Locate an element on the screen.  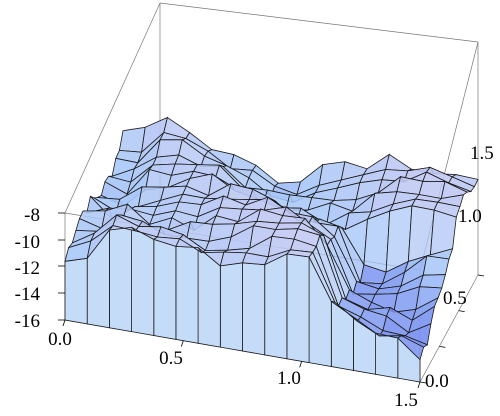
y-tick-label: 0.0 is located at coordinates (437, 381).